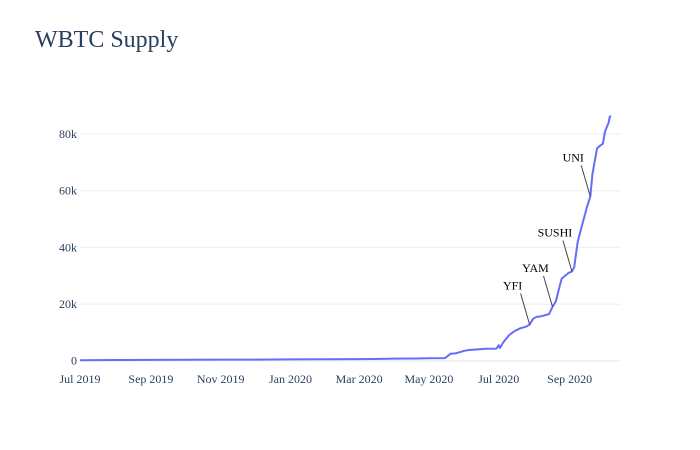 This screenshot has height=450, width=700. What do you see at coordinates (68, 134) in the screenshot?
I see `y-tick-label: 80k` at bounding box center [68, 134].